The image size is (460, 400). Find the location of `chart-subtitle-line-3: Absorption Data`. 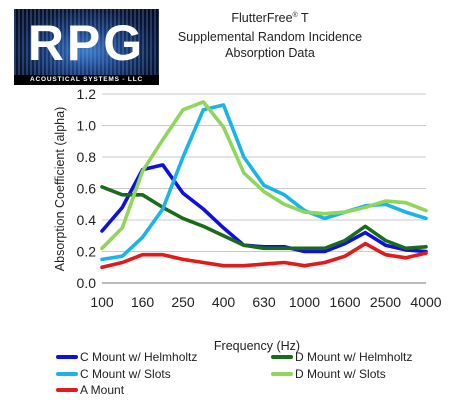

chart-subtitle-line-3: Absorption Data is located at coordinates (270, 53).